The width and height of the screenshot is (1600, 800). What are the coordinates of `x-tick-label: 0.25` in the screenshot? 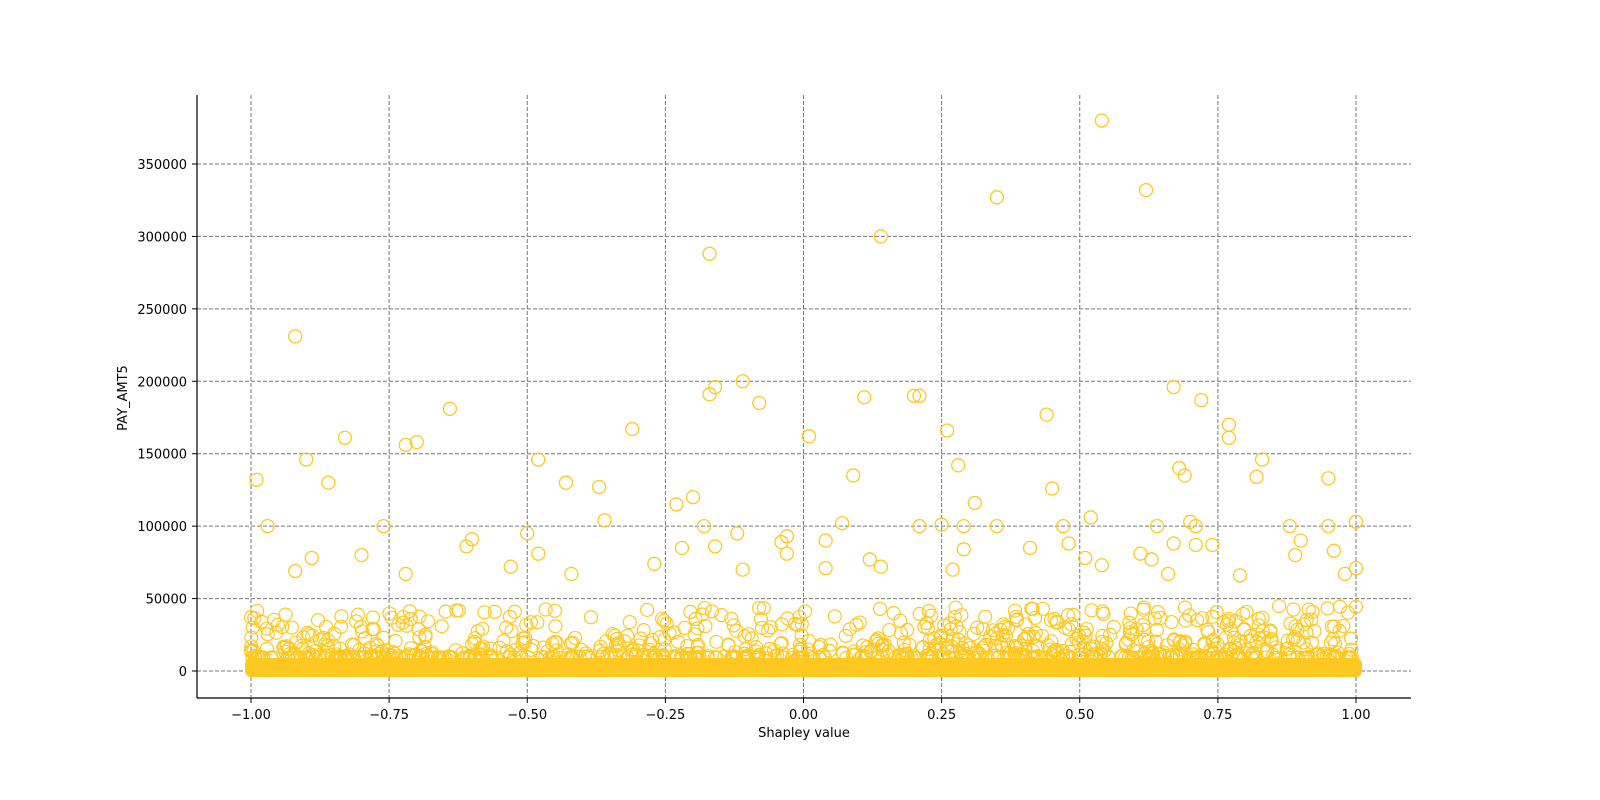 It's located at (941, 715).